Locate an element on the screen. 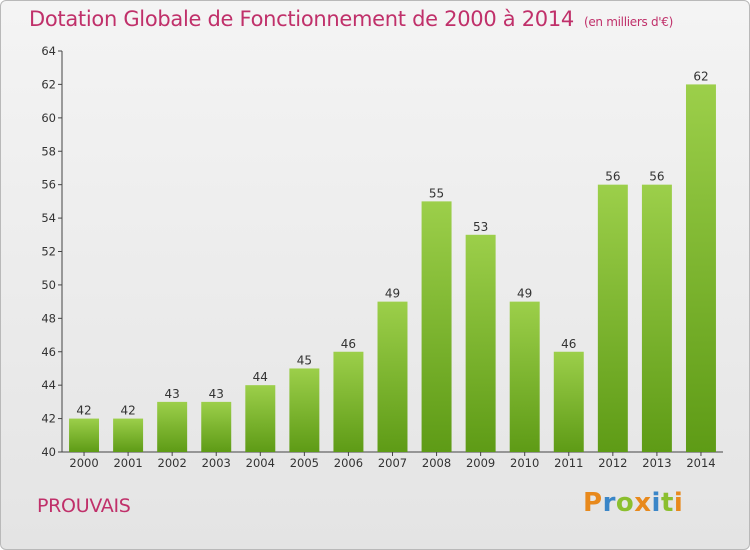 This screenshot has height=550, width=750. y-tick-label: 58 is located at coordinates (48, 151).